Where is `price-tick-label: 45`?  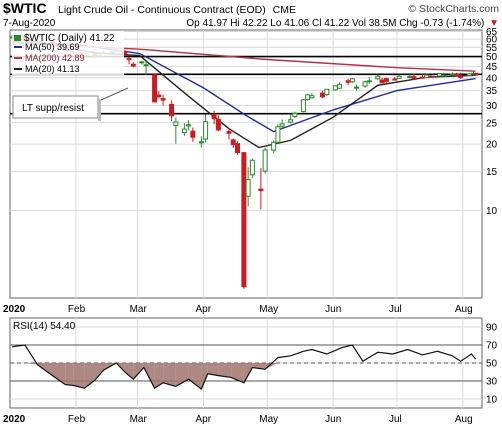 price-tick-label: 45 is located at coordinates (492, 67).